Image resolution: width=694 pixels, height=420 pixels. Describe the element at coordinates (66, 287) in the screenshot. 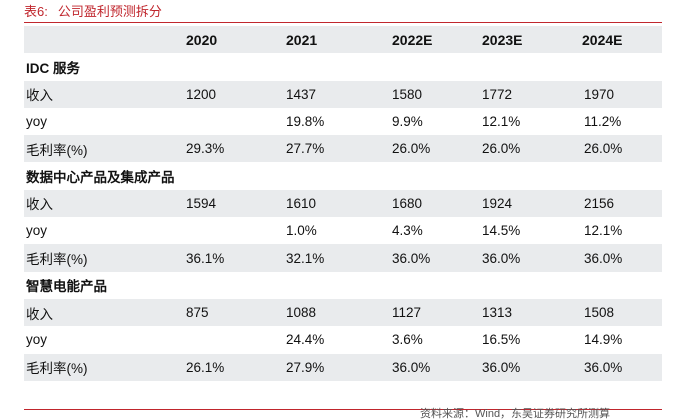

I see `row-label: 智慧电能产品` at that location.